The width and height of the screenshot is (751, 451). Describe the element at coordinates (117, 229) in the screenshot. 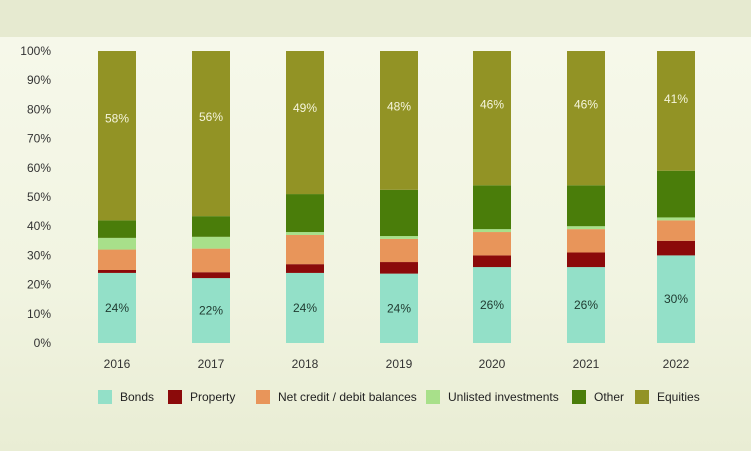

I see `bar-segment-other-2016` at that location.